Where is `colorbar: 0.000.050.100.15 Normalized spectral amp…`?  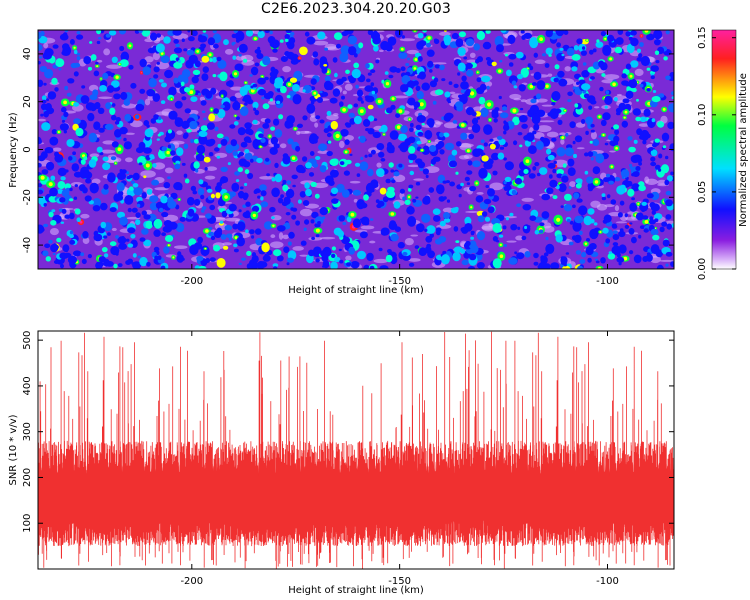
colorbar: 0.000.050.100.15 Normalized spectral amp… is located at coordinates (723, 154).